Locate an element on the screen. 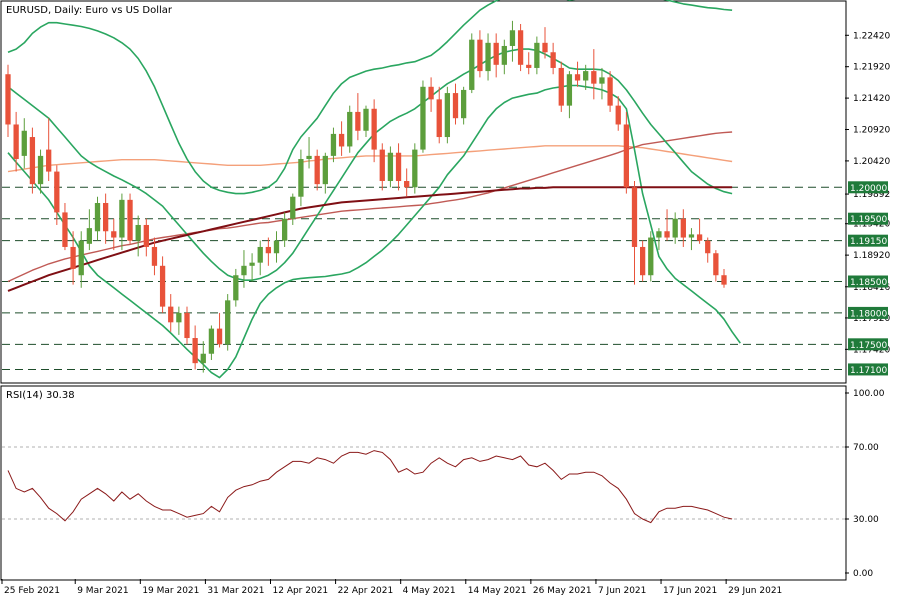 The width and height of the screenshot is (900, 600). level-label: 1.18500 is located at coordinates (868, 283).